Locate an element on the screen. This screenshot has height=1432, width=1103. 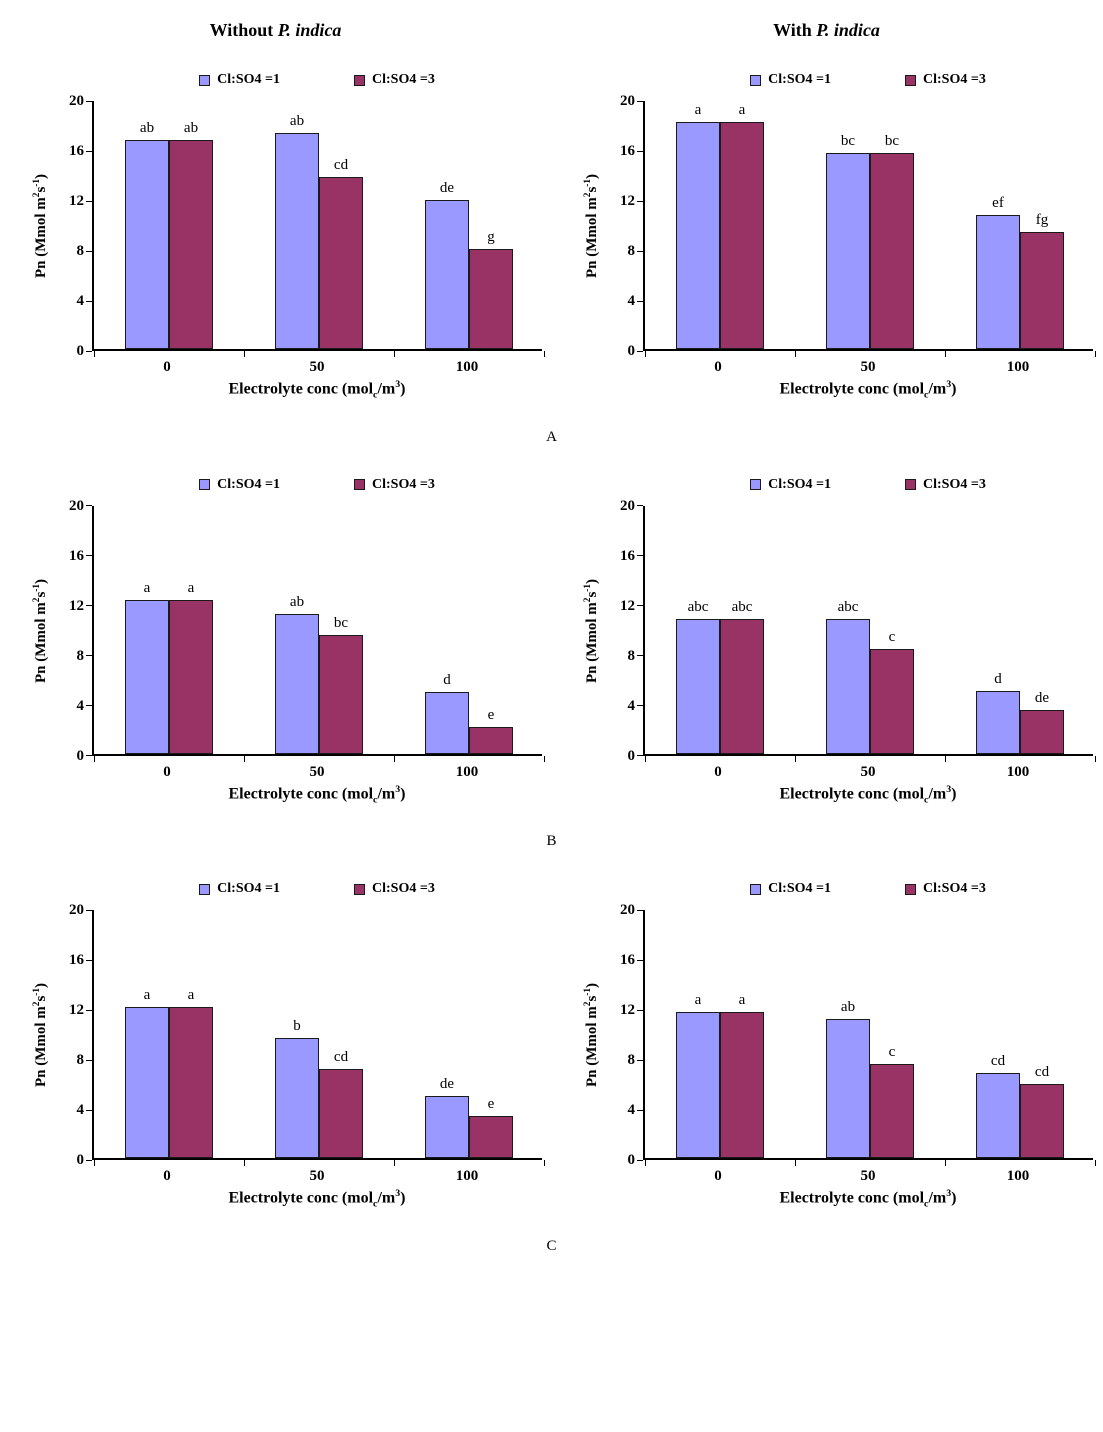
plot-area-wrap: 0 4 8 12 16 20 a a b cd de e is located at coordinates (299, 1035).